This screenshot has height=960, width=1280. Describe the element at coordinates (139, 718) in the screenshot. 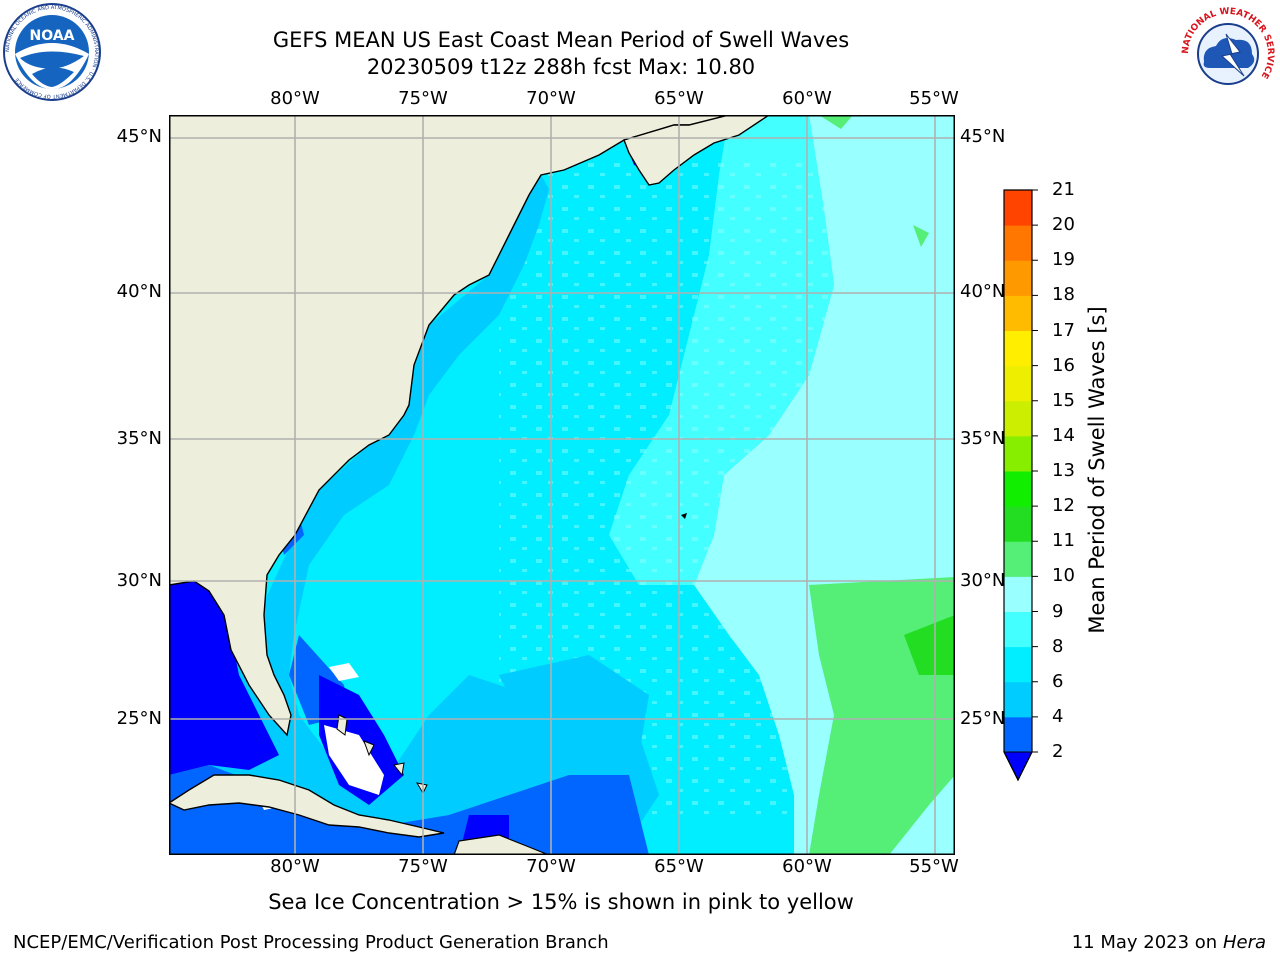

I see `lat-label-left: 25°N` at that location.